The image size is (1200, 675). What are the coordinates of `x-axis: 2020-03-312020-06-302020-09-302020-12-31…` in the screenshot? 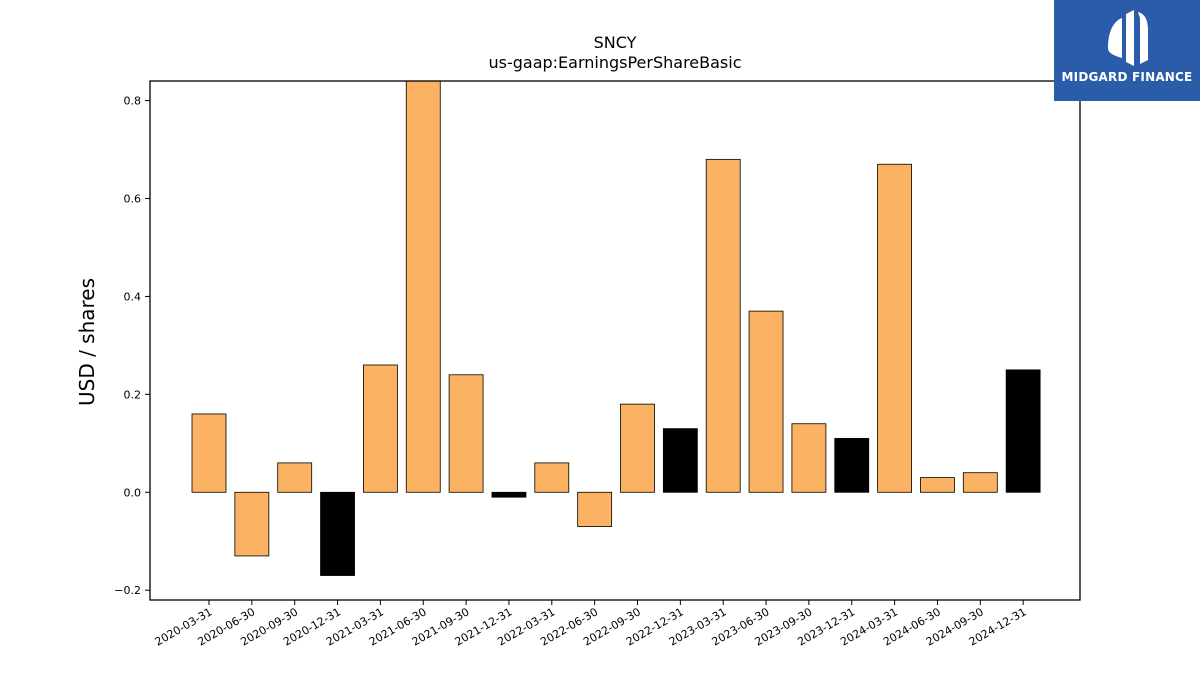 It's located at (591, 624).